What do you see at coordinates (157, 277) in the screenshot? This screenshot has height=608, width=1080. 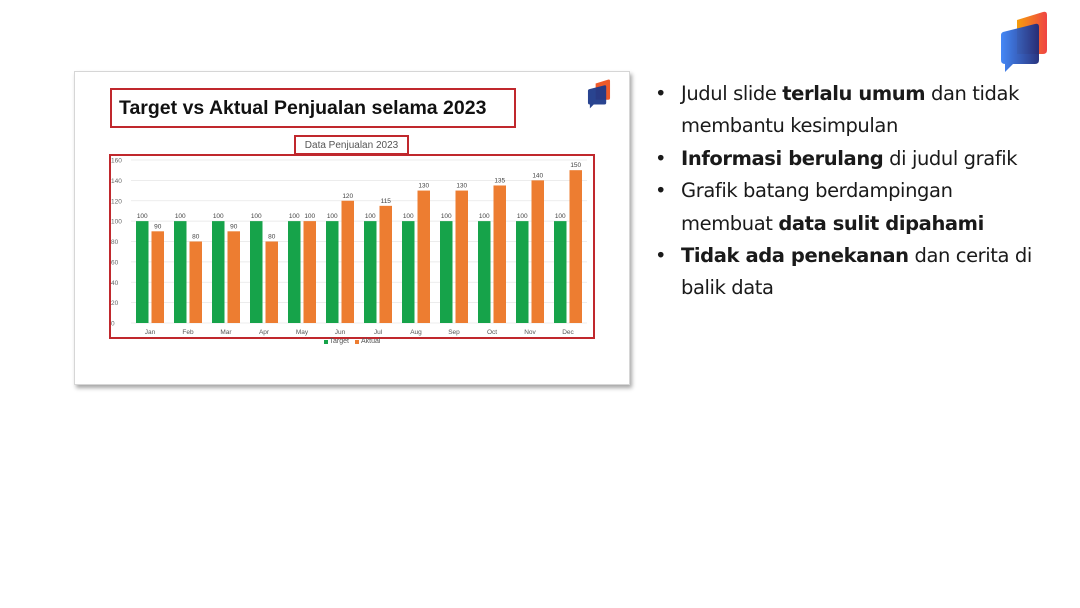 I see `bar-aktual-jan` at bounding box center [157, 277].